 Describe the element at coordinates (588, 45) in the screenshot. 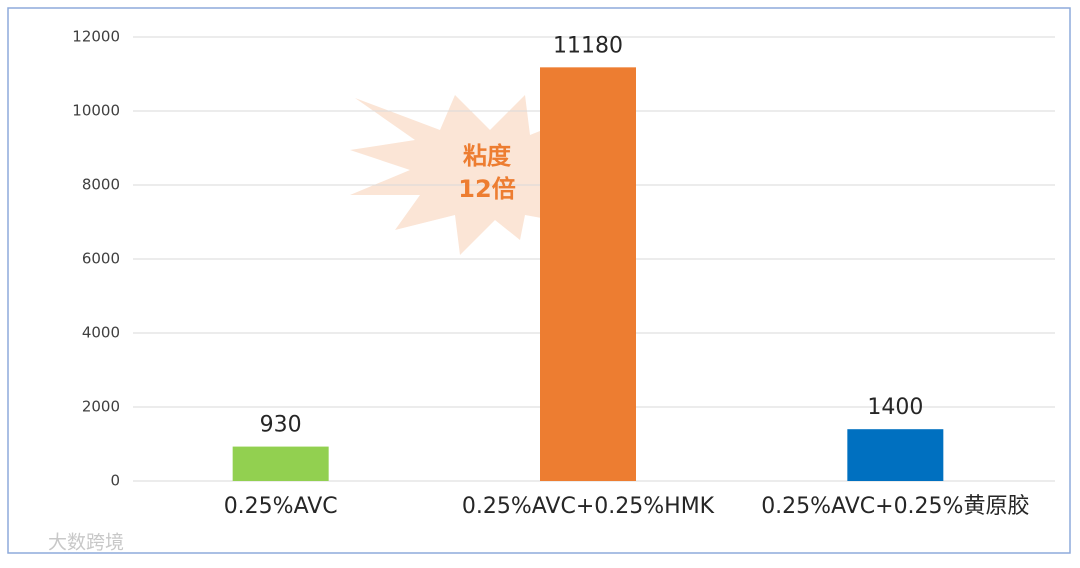

I see `value-label: 11180` at that location.